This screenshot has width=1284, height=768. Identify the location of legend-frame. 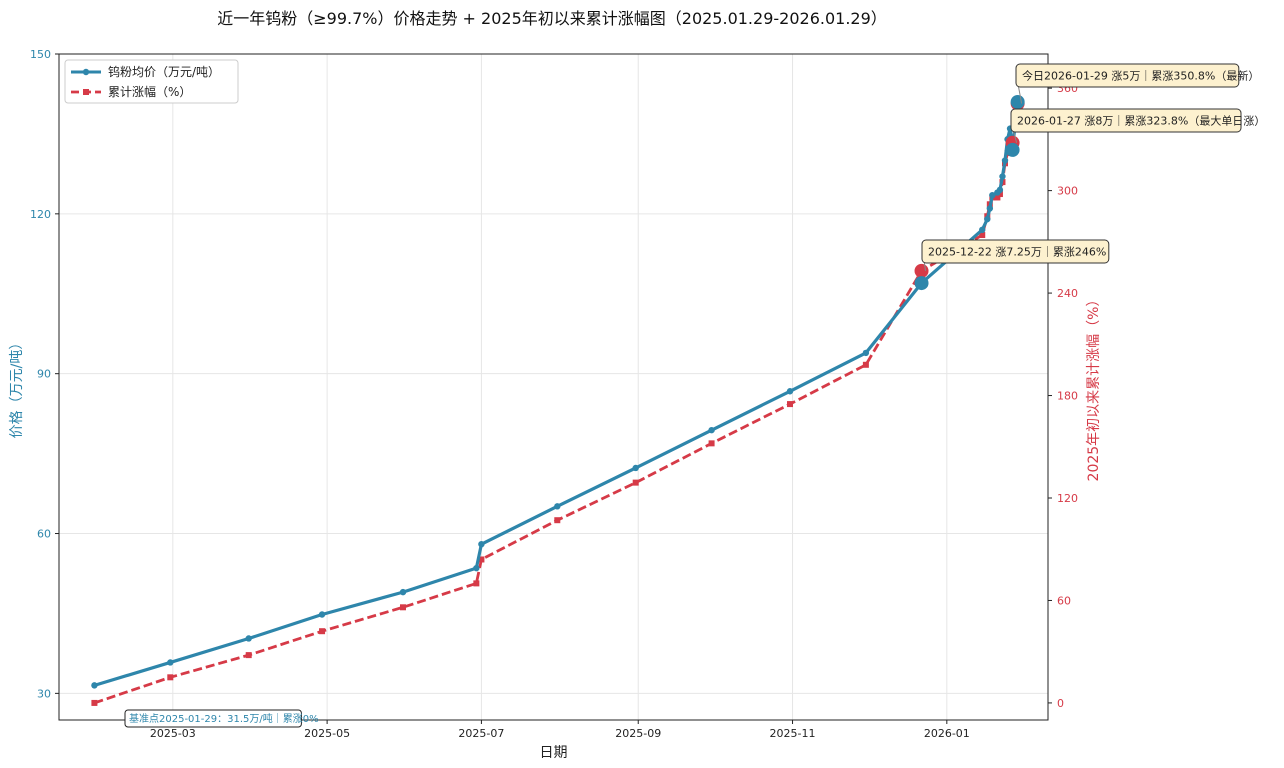
(151, 81).